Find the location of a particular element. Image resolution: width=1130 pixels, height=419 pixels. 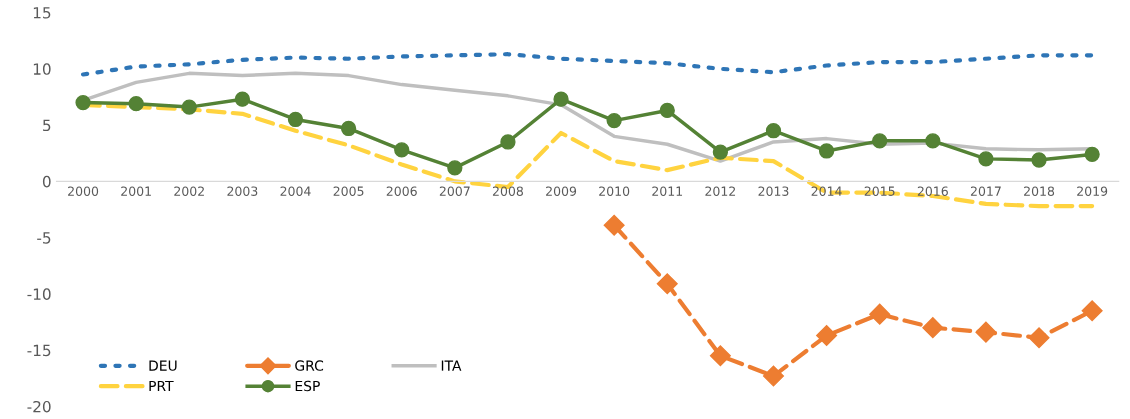

x-tick-label: 2000 is located at coordinates (83, 191).